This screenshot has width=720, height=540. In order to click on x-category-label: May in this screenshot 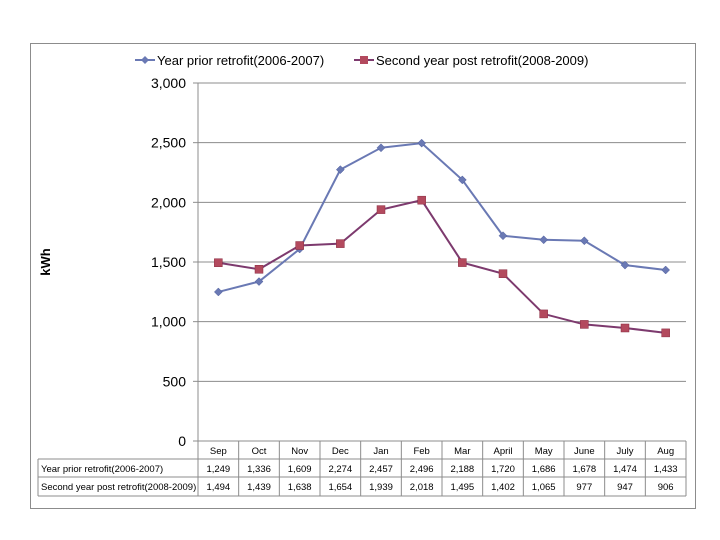, I will do `click(544, 451)`.